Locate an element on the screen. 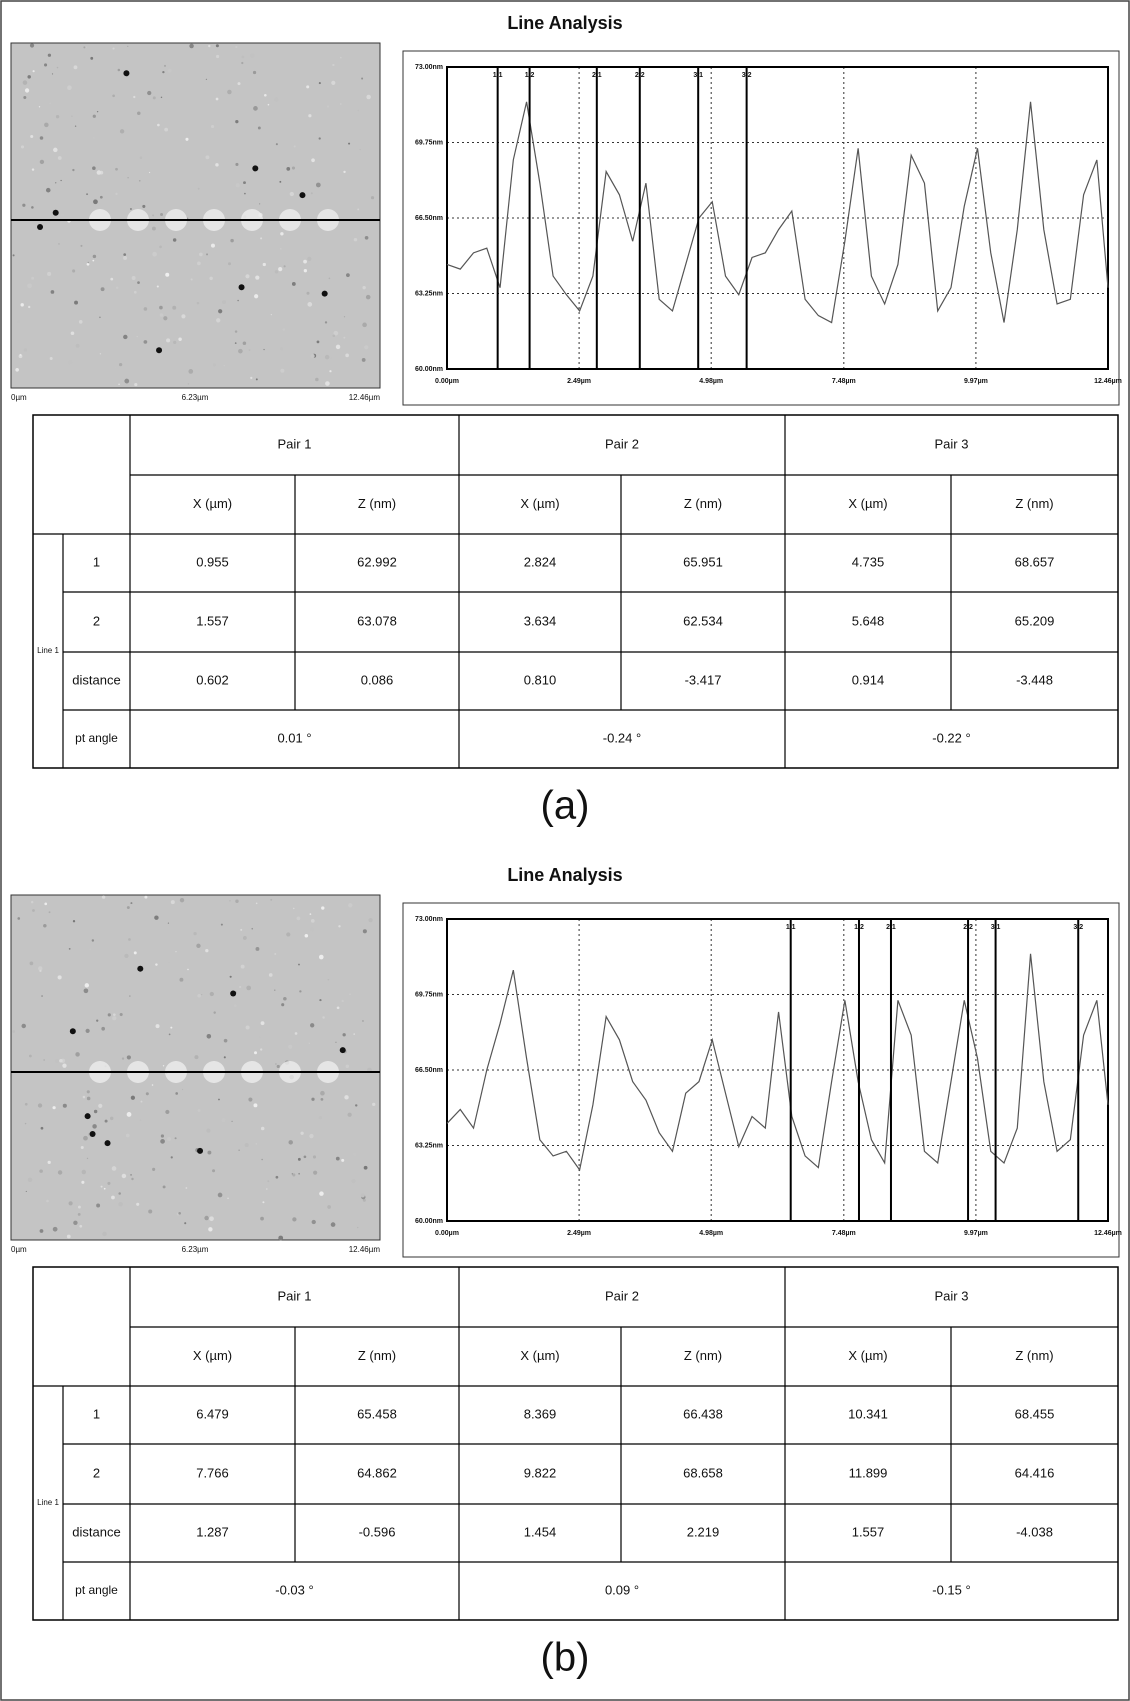  cursor-label: 2.1 is located at coordinates (891, 927).